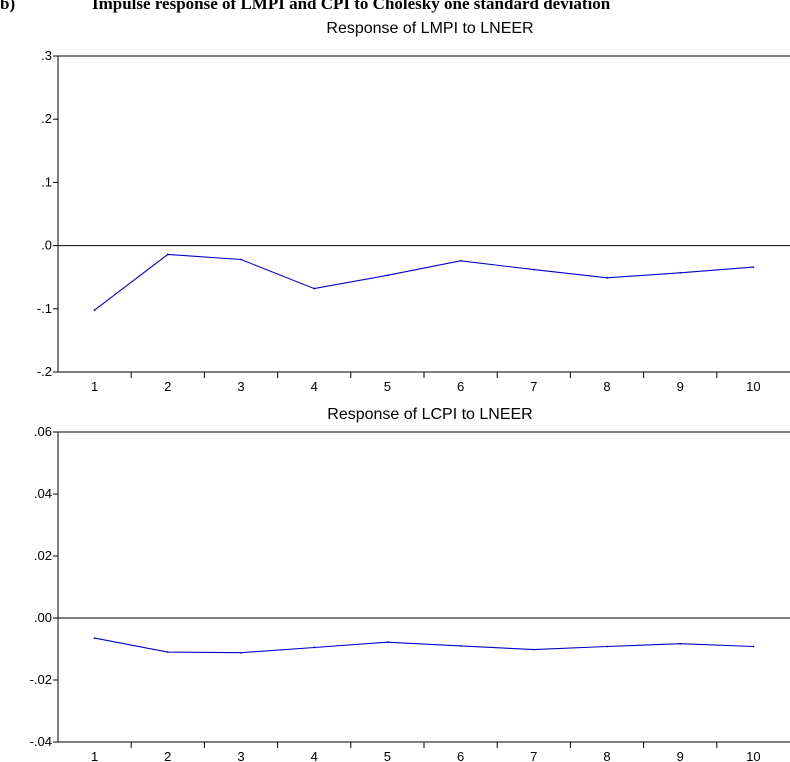 This screenshot has width=790, height=762. I want to click on chart-title: Response of LMPI to LNEER, so click(429, 28).